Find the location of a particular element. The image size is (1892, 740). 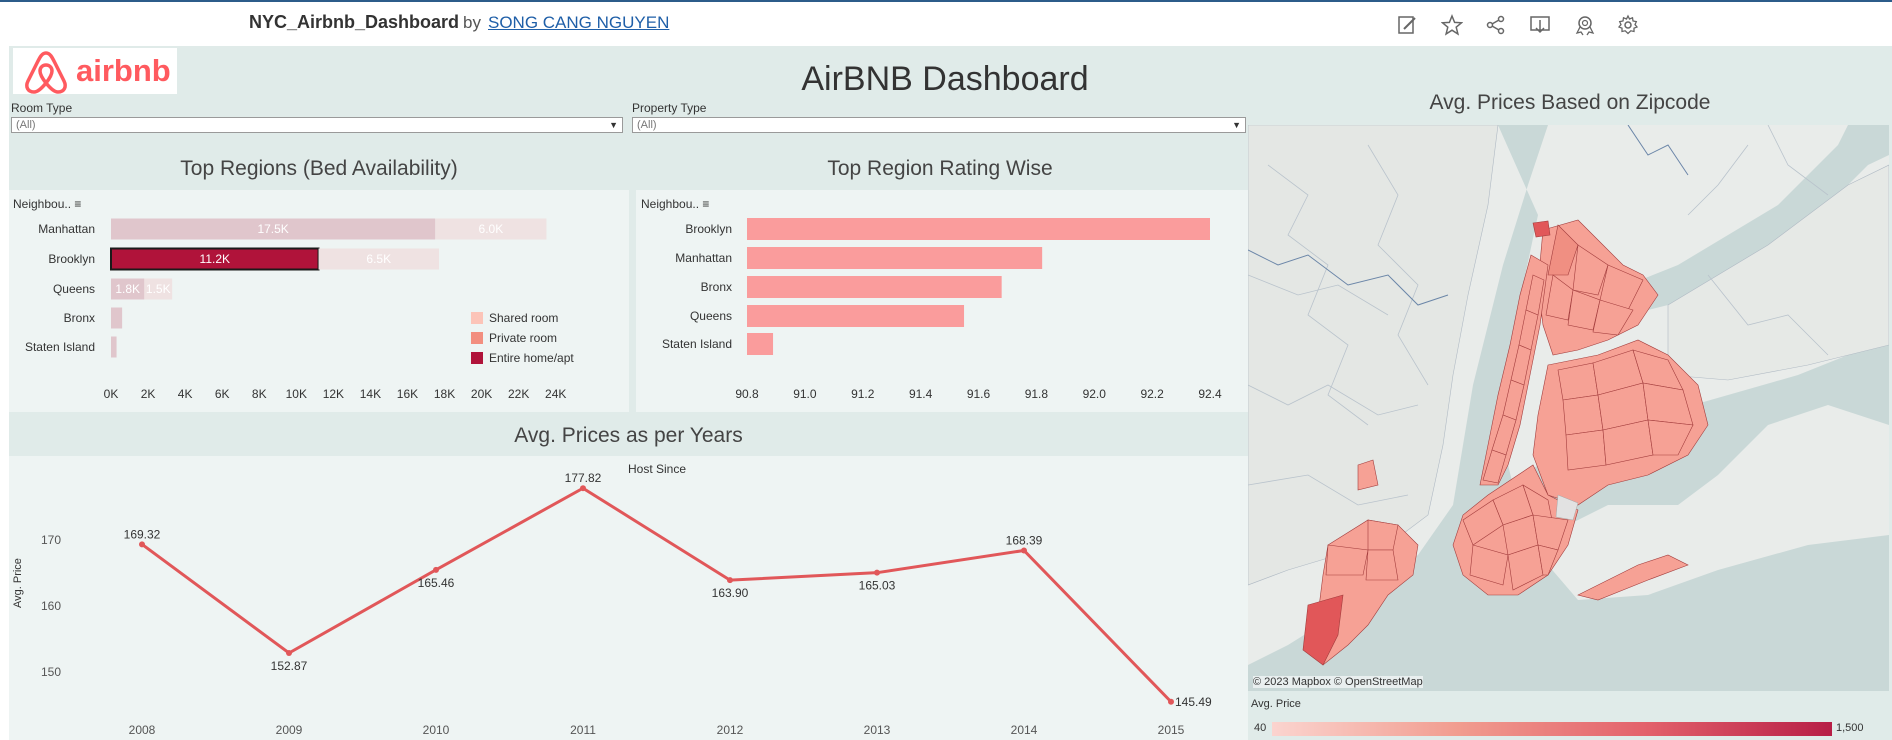

line-chart-x-tick: 2008 is located at coordinates (142, 730).